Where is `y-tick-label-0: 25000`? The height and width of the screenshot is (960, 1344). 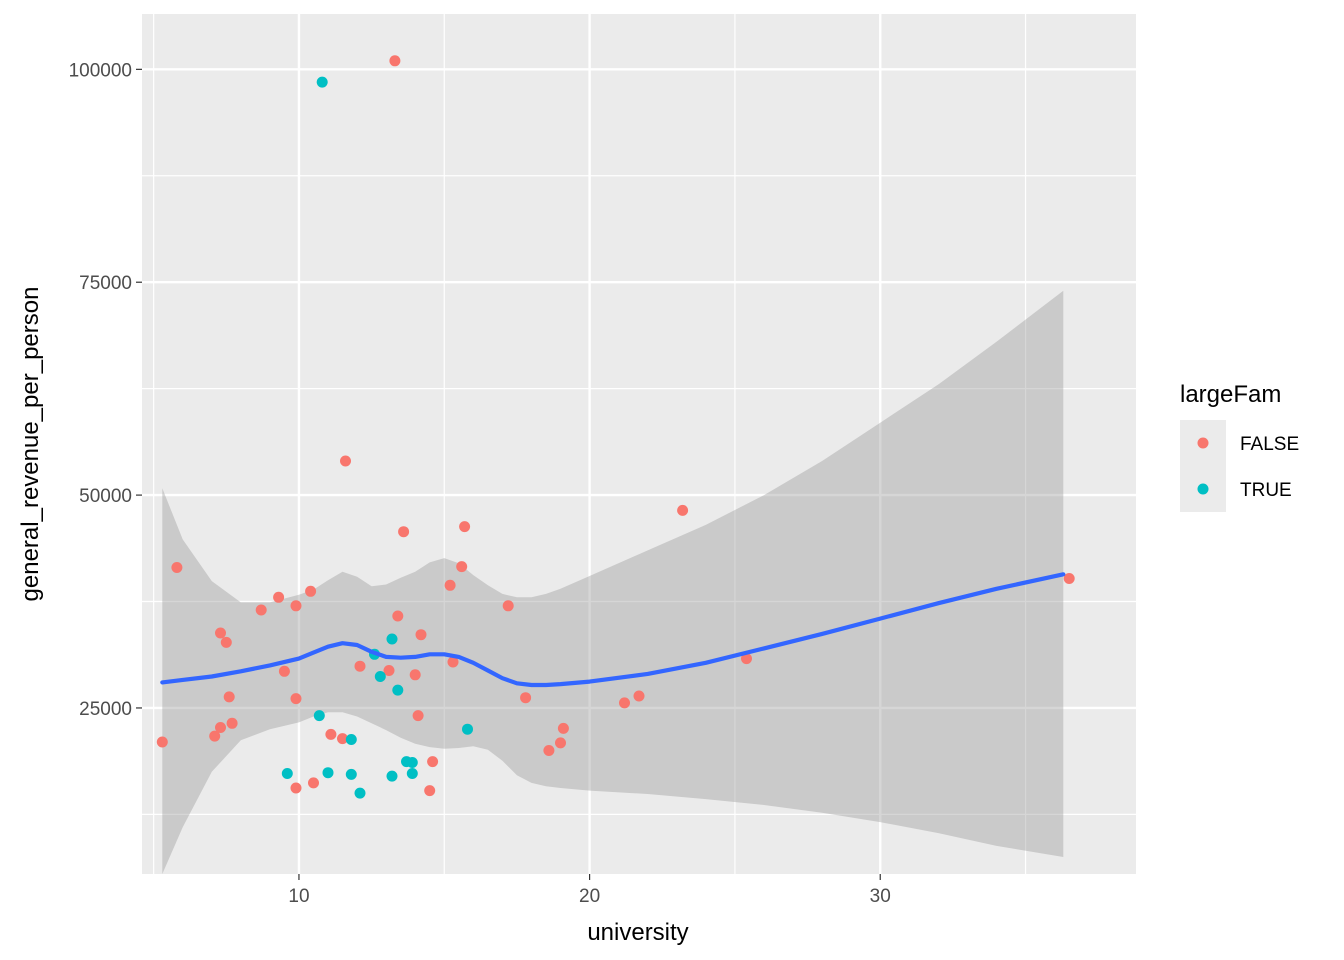 y-tick-label-0: 25000 is located at coordinates (105, 709).